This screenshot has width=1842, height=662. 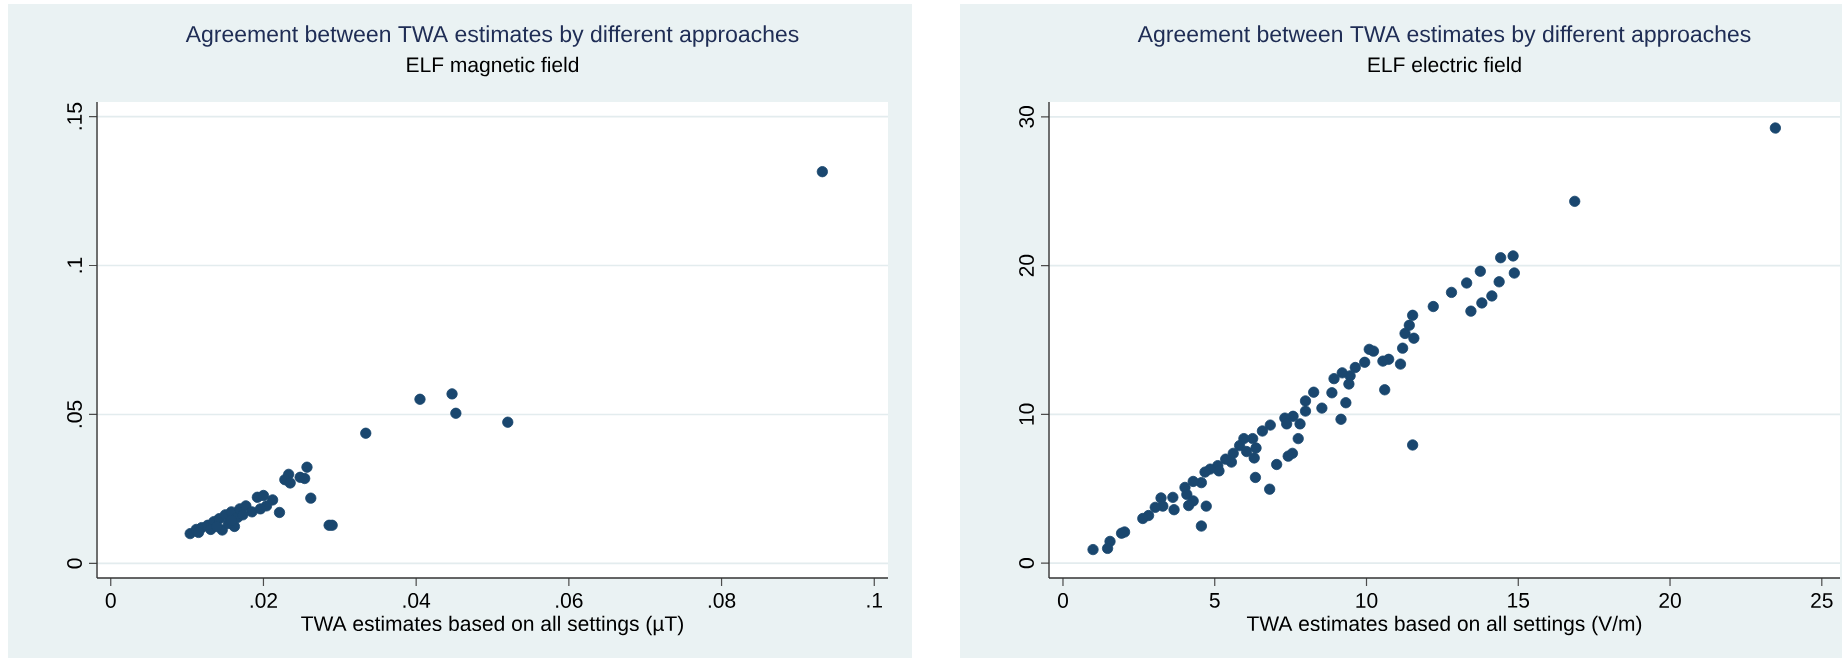 I want to click on x-tick-label: .04, so click(x=417, y=600).